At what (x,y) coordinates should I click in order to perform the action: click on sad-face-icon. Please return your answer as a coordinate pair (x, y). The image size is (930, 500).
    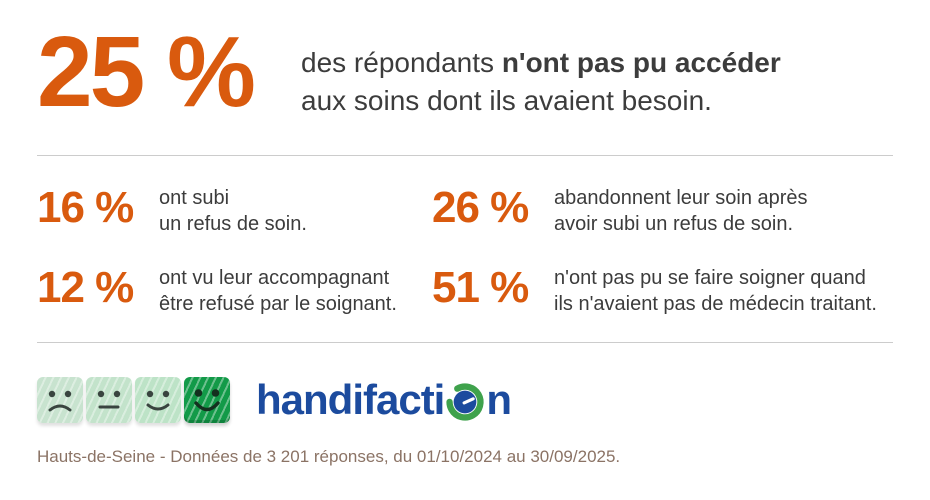
    Looking at the image, I should click on (60, 400).